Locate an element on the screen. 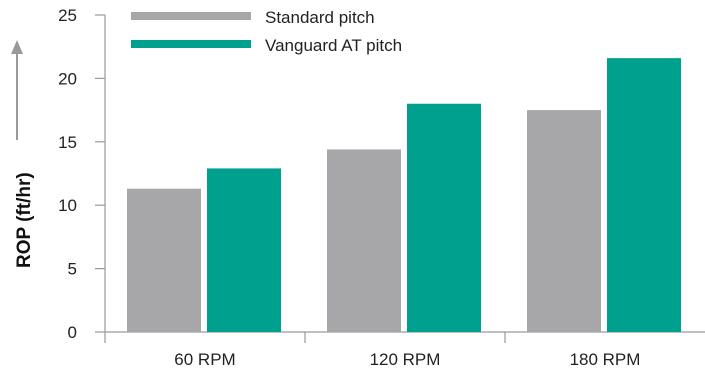 The image size is (705, 376). legend-swatch-vanguard is located at coordinates (191, 44).